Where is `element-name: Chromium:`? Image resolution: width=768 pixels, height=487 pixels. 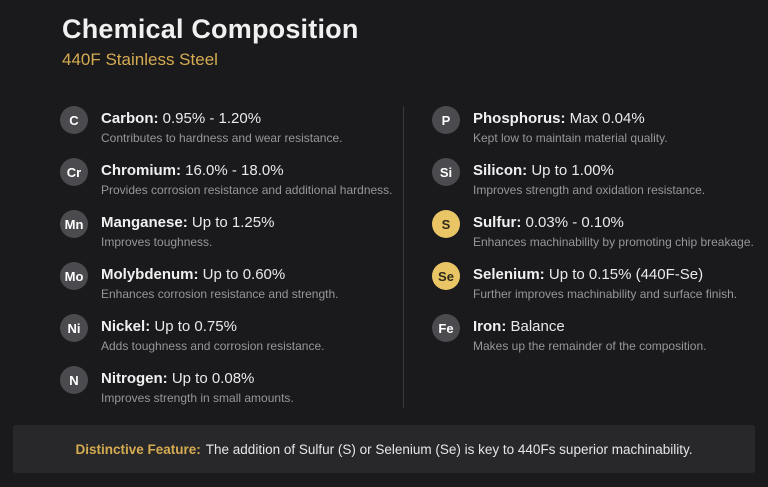 element-name: Chromium: is located at coordinates (141, 170).